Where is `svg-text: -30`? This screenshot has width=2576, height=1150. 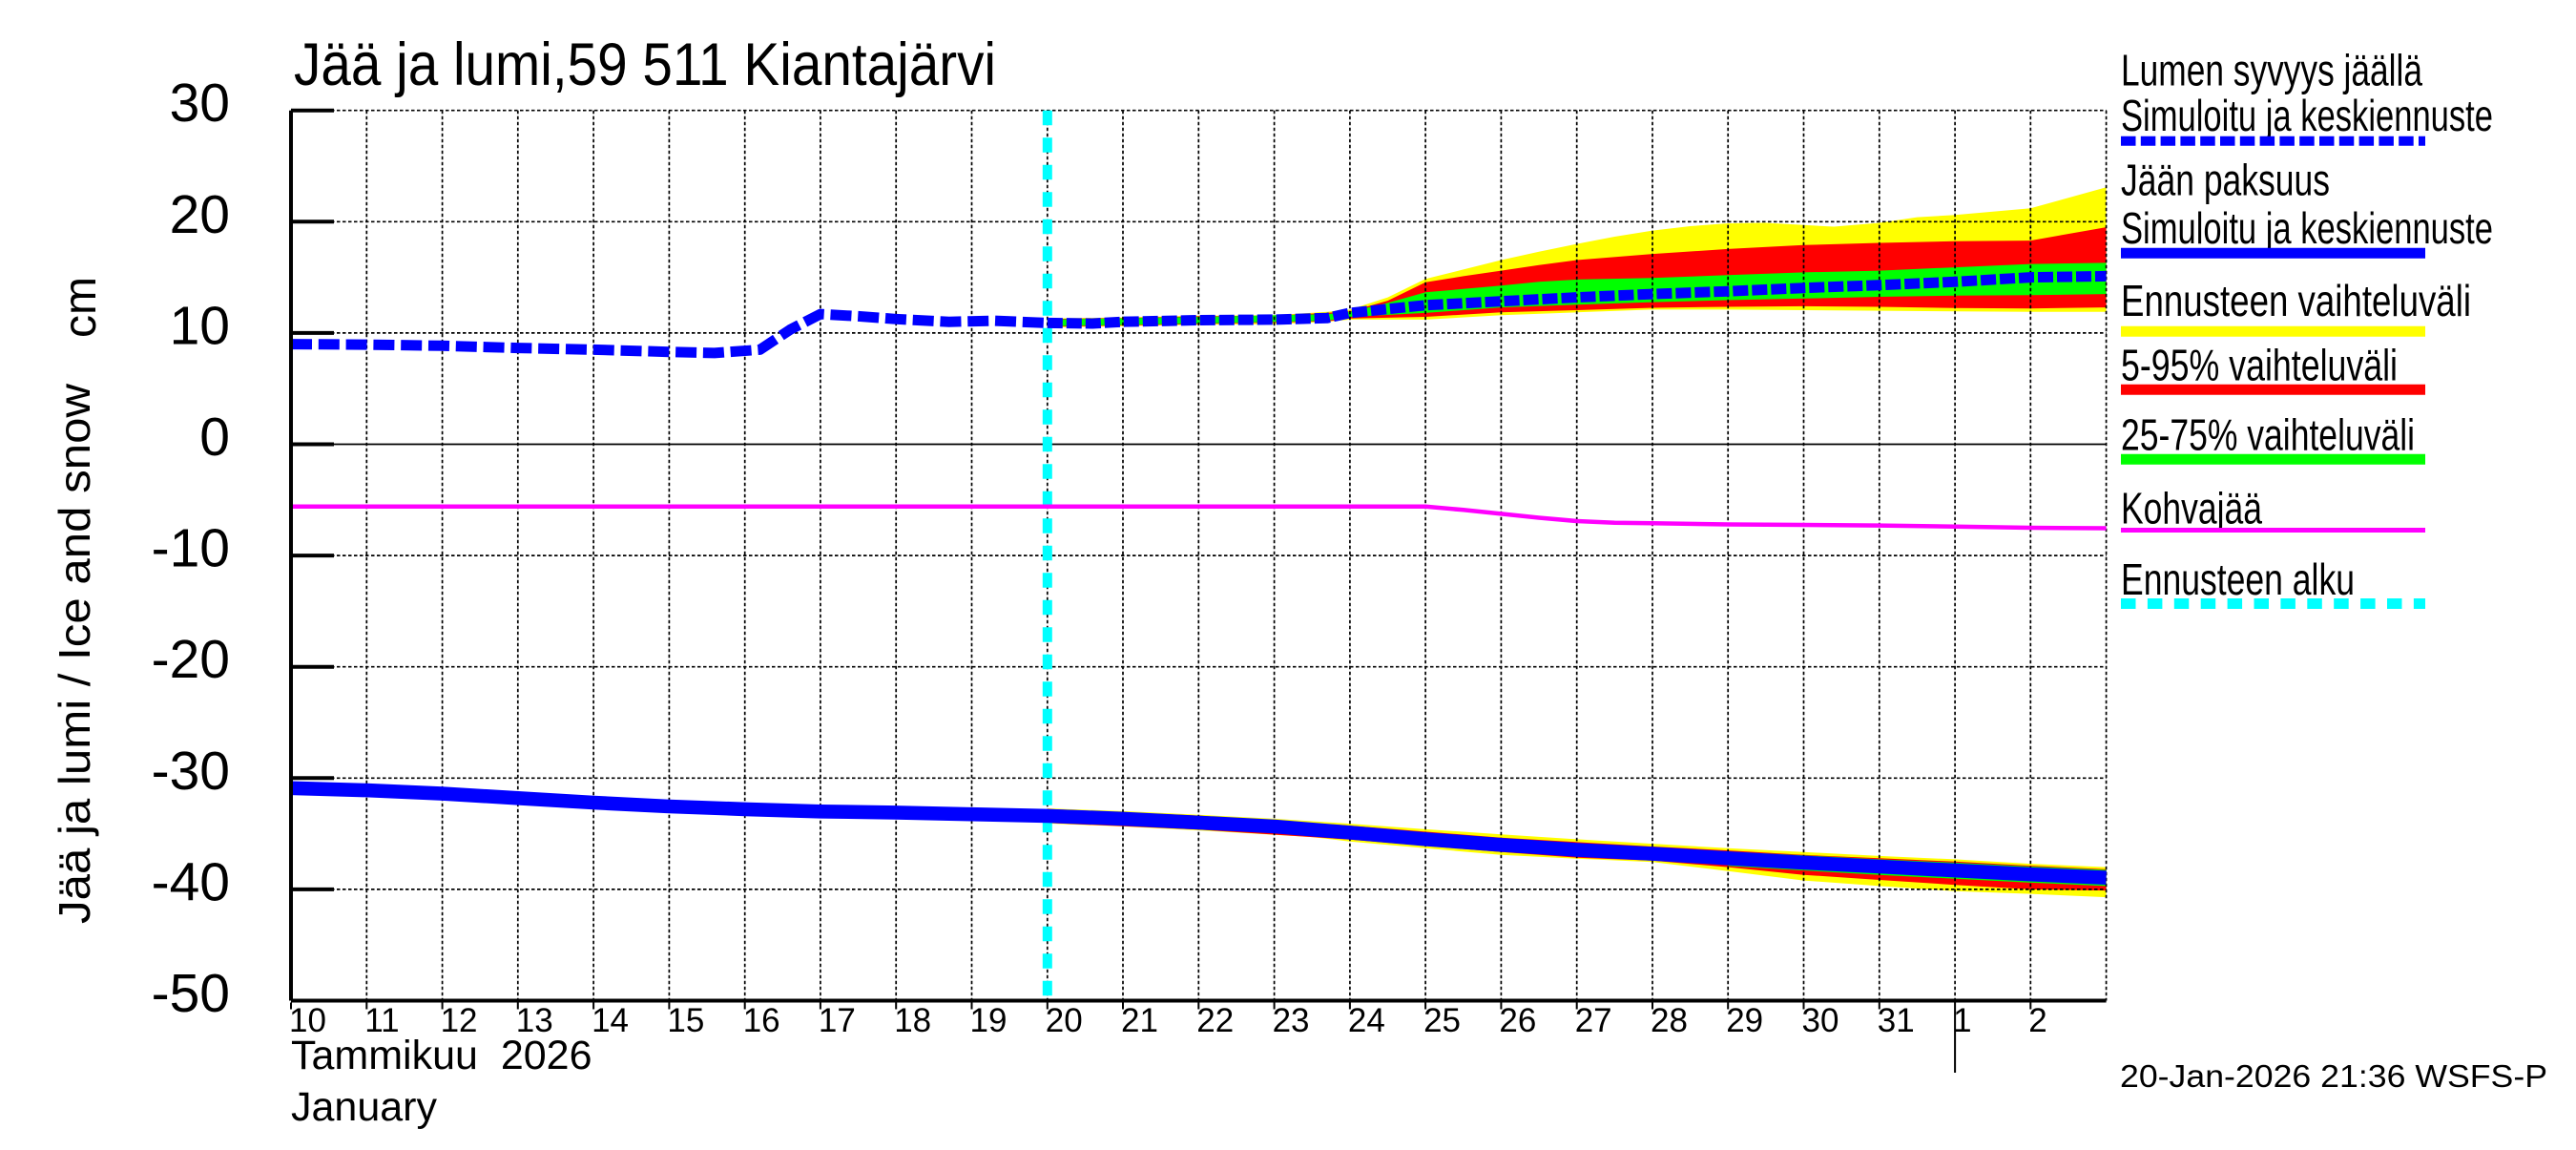
svg-text: -30 is located at coordinates (191, 771).